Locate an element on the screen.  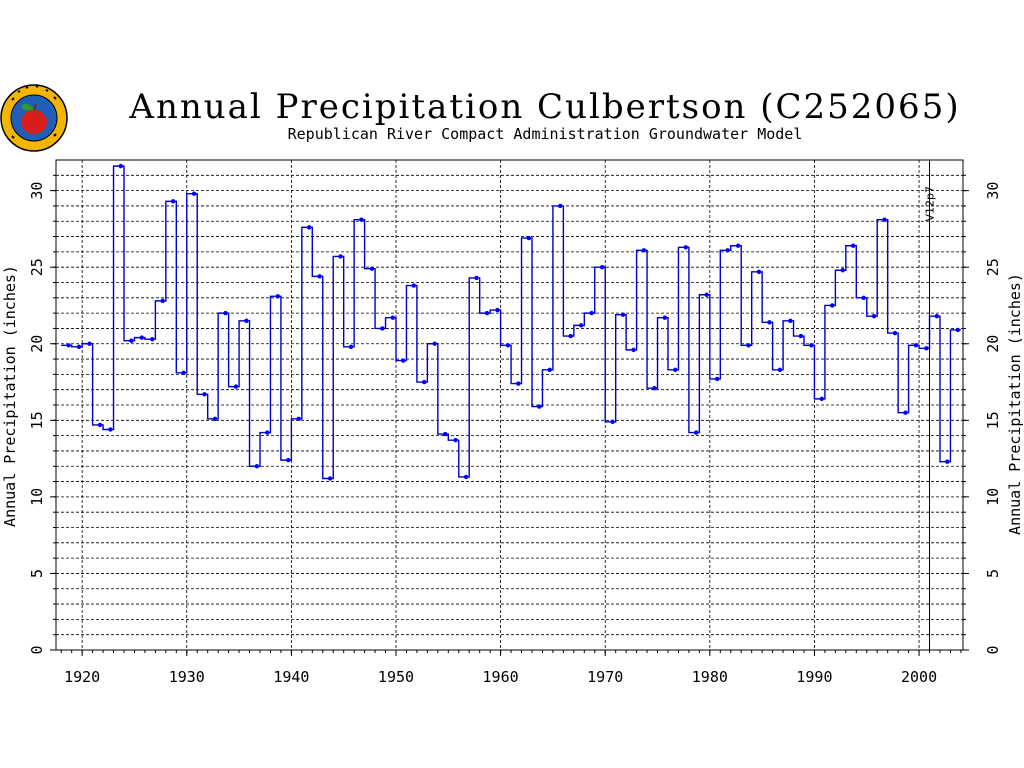
apple-seal-logo is located at coordinates (34, 118).